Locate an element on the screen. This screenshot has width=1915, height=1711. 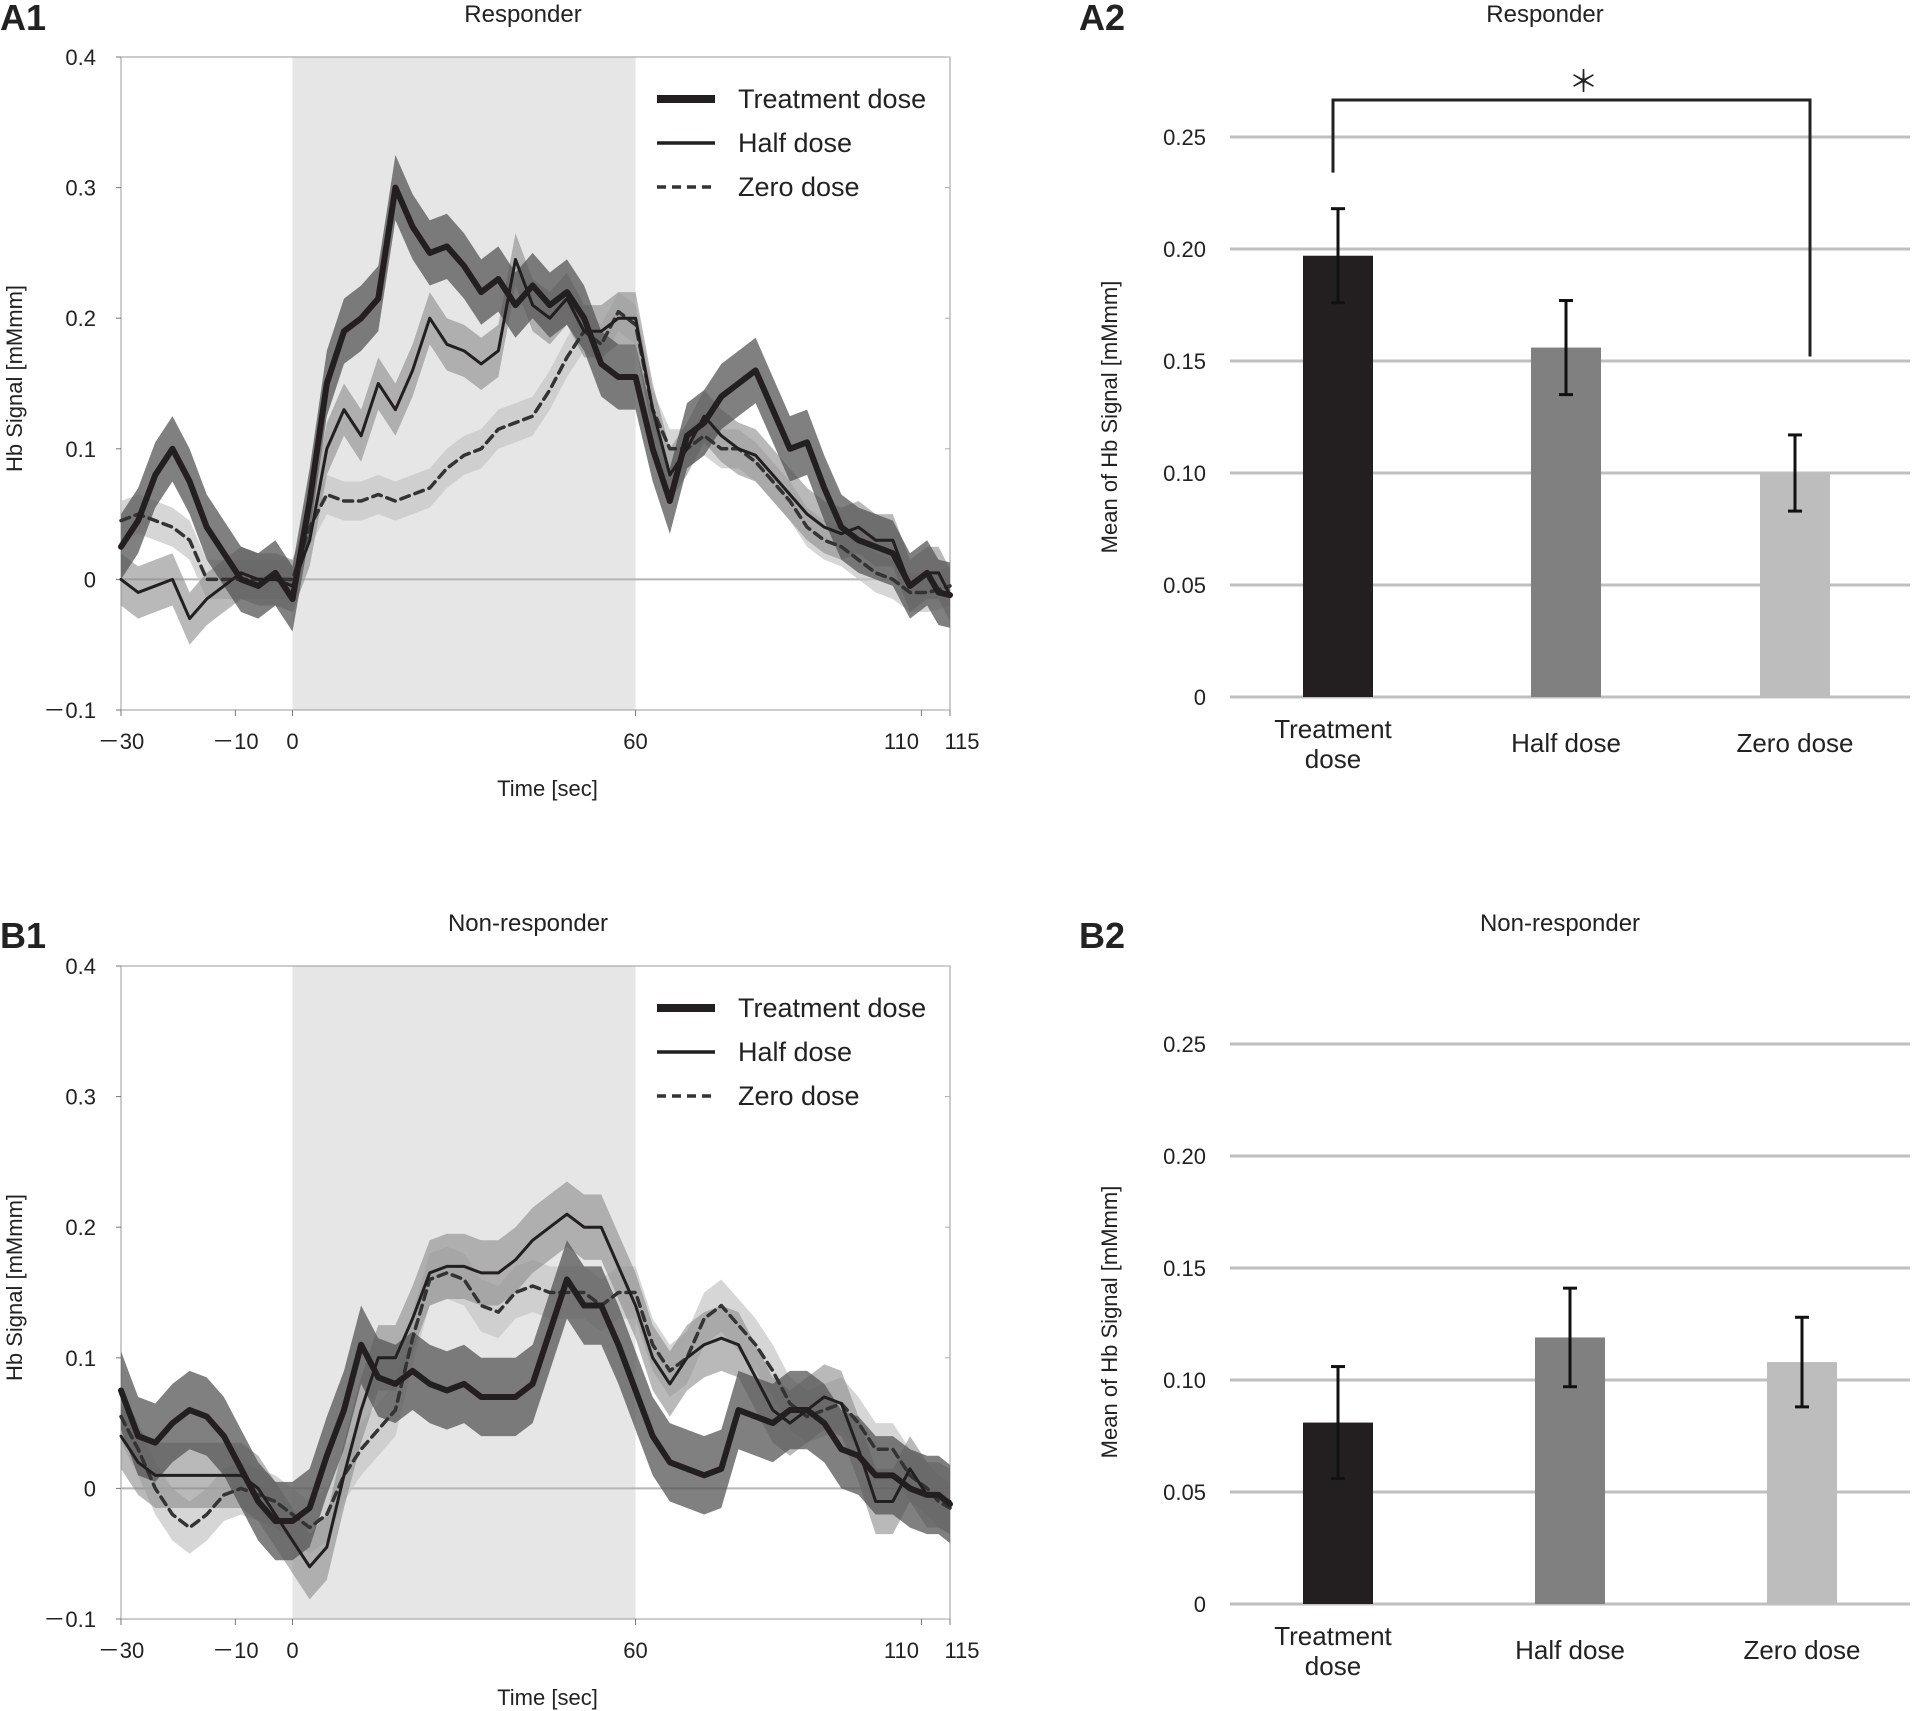
significance-star: ＊ is located at coordinates (1584, 82).